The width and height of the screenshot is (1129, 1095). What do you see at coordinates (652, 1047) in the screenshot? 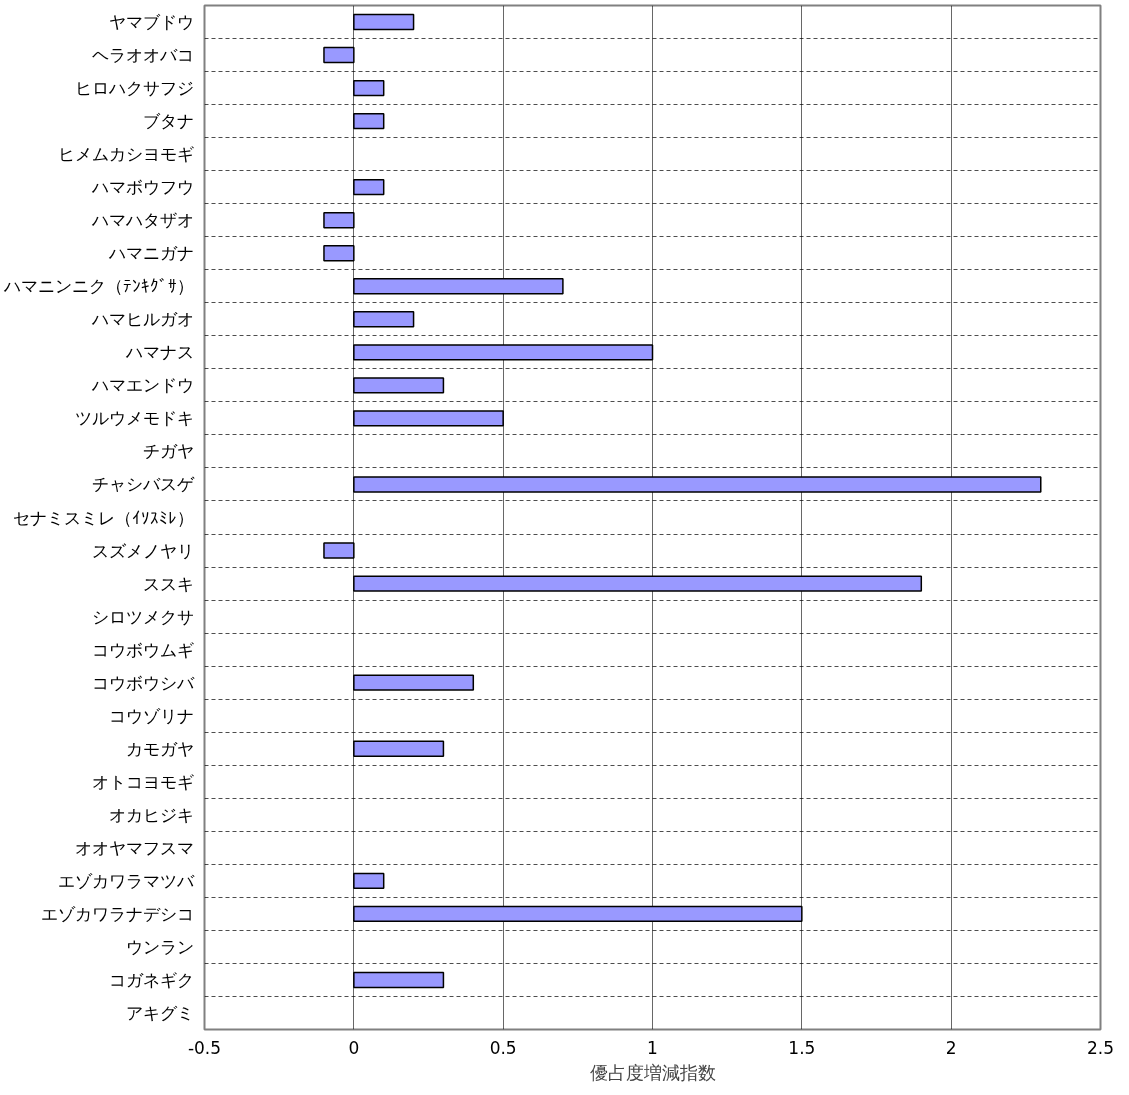
I see `x-tick-label: 1` at bounding box center [652, 1047].